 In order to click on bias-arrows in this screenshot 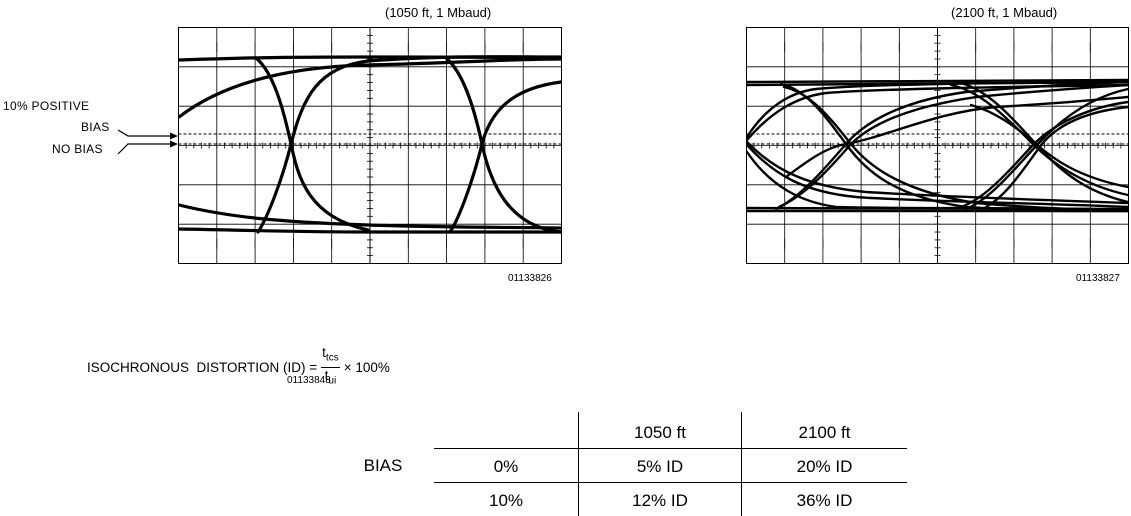, I will do `click(147, 142)`.